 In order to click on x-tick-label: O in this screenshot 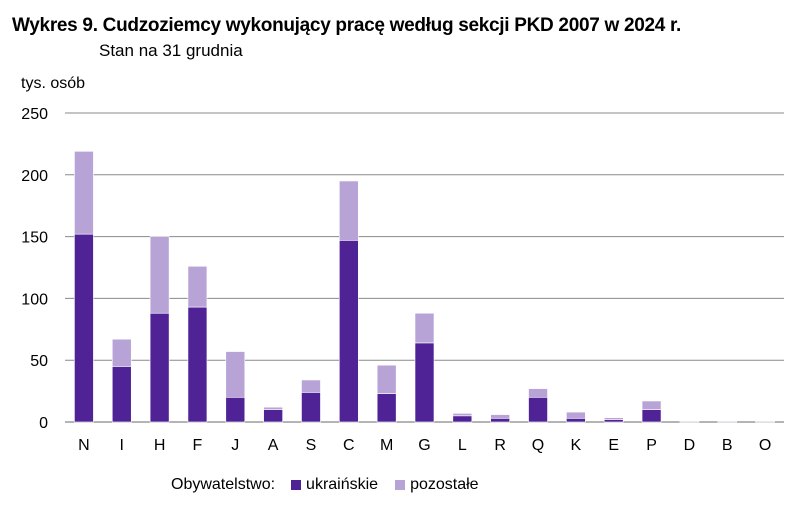, I will do `click(765, 445)`.